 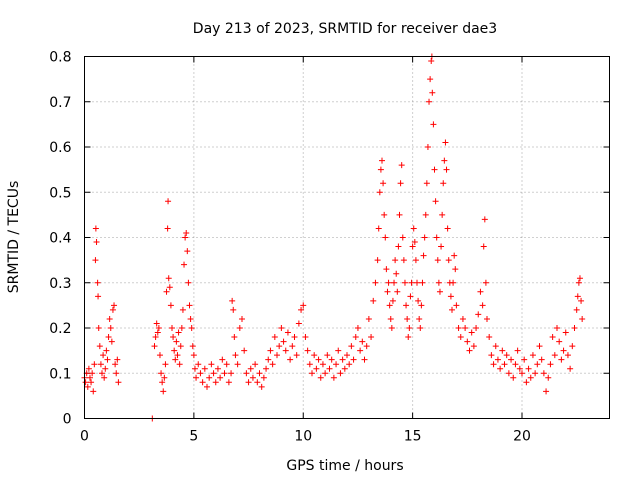 What do you see at coordinates (303, 437) in the screenshot?
I see `x-tick-label: 10` at bounding box center [303, 437].